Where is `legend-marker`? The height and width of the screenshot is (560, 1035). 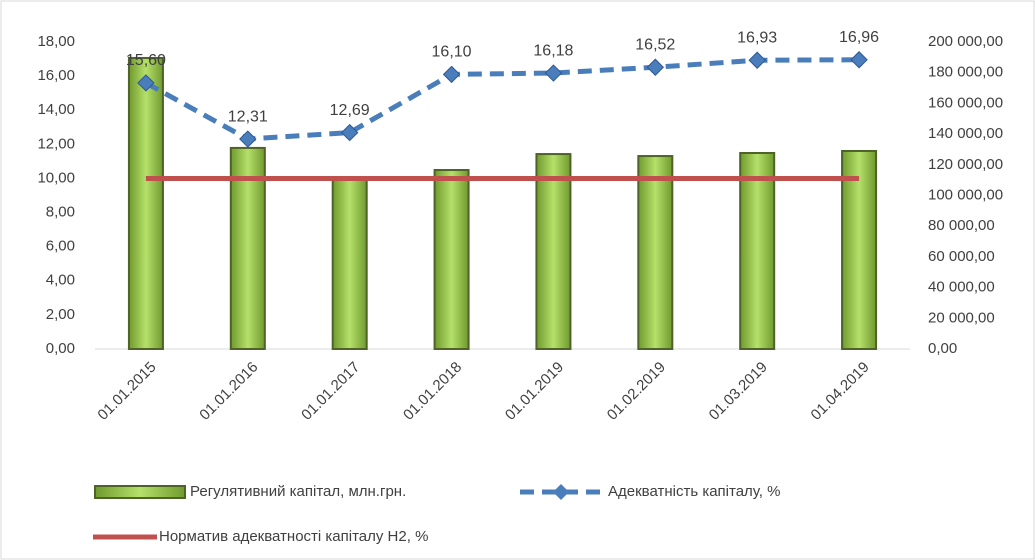 legend-marker is located at coordinates (561, 492).